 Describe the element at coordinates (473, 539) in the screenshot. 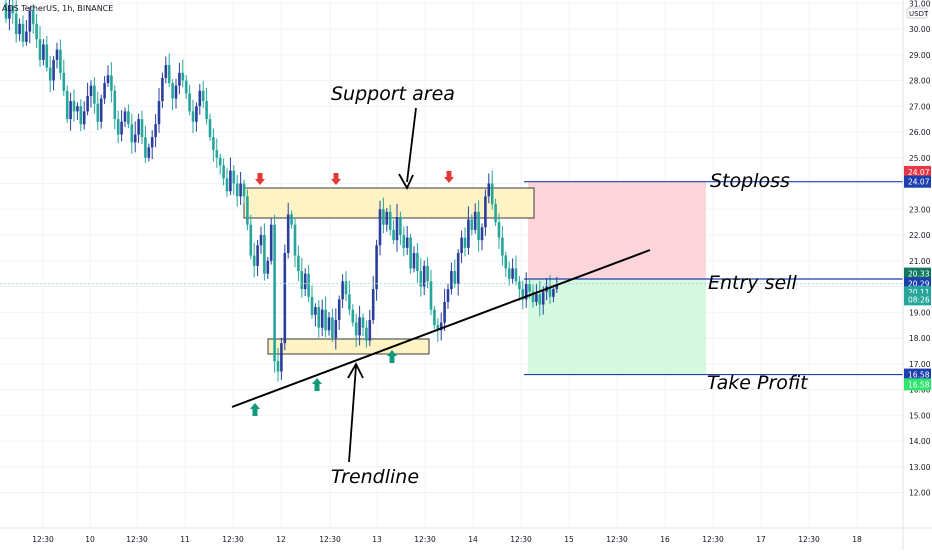

I see `time-tick-label: 14` at that location.